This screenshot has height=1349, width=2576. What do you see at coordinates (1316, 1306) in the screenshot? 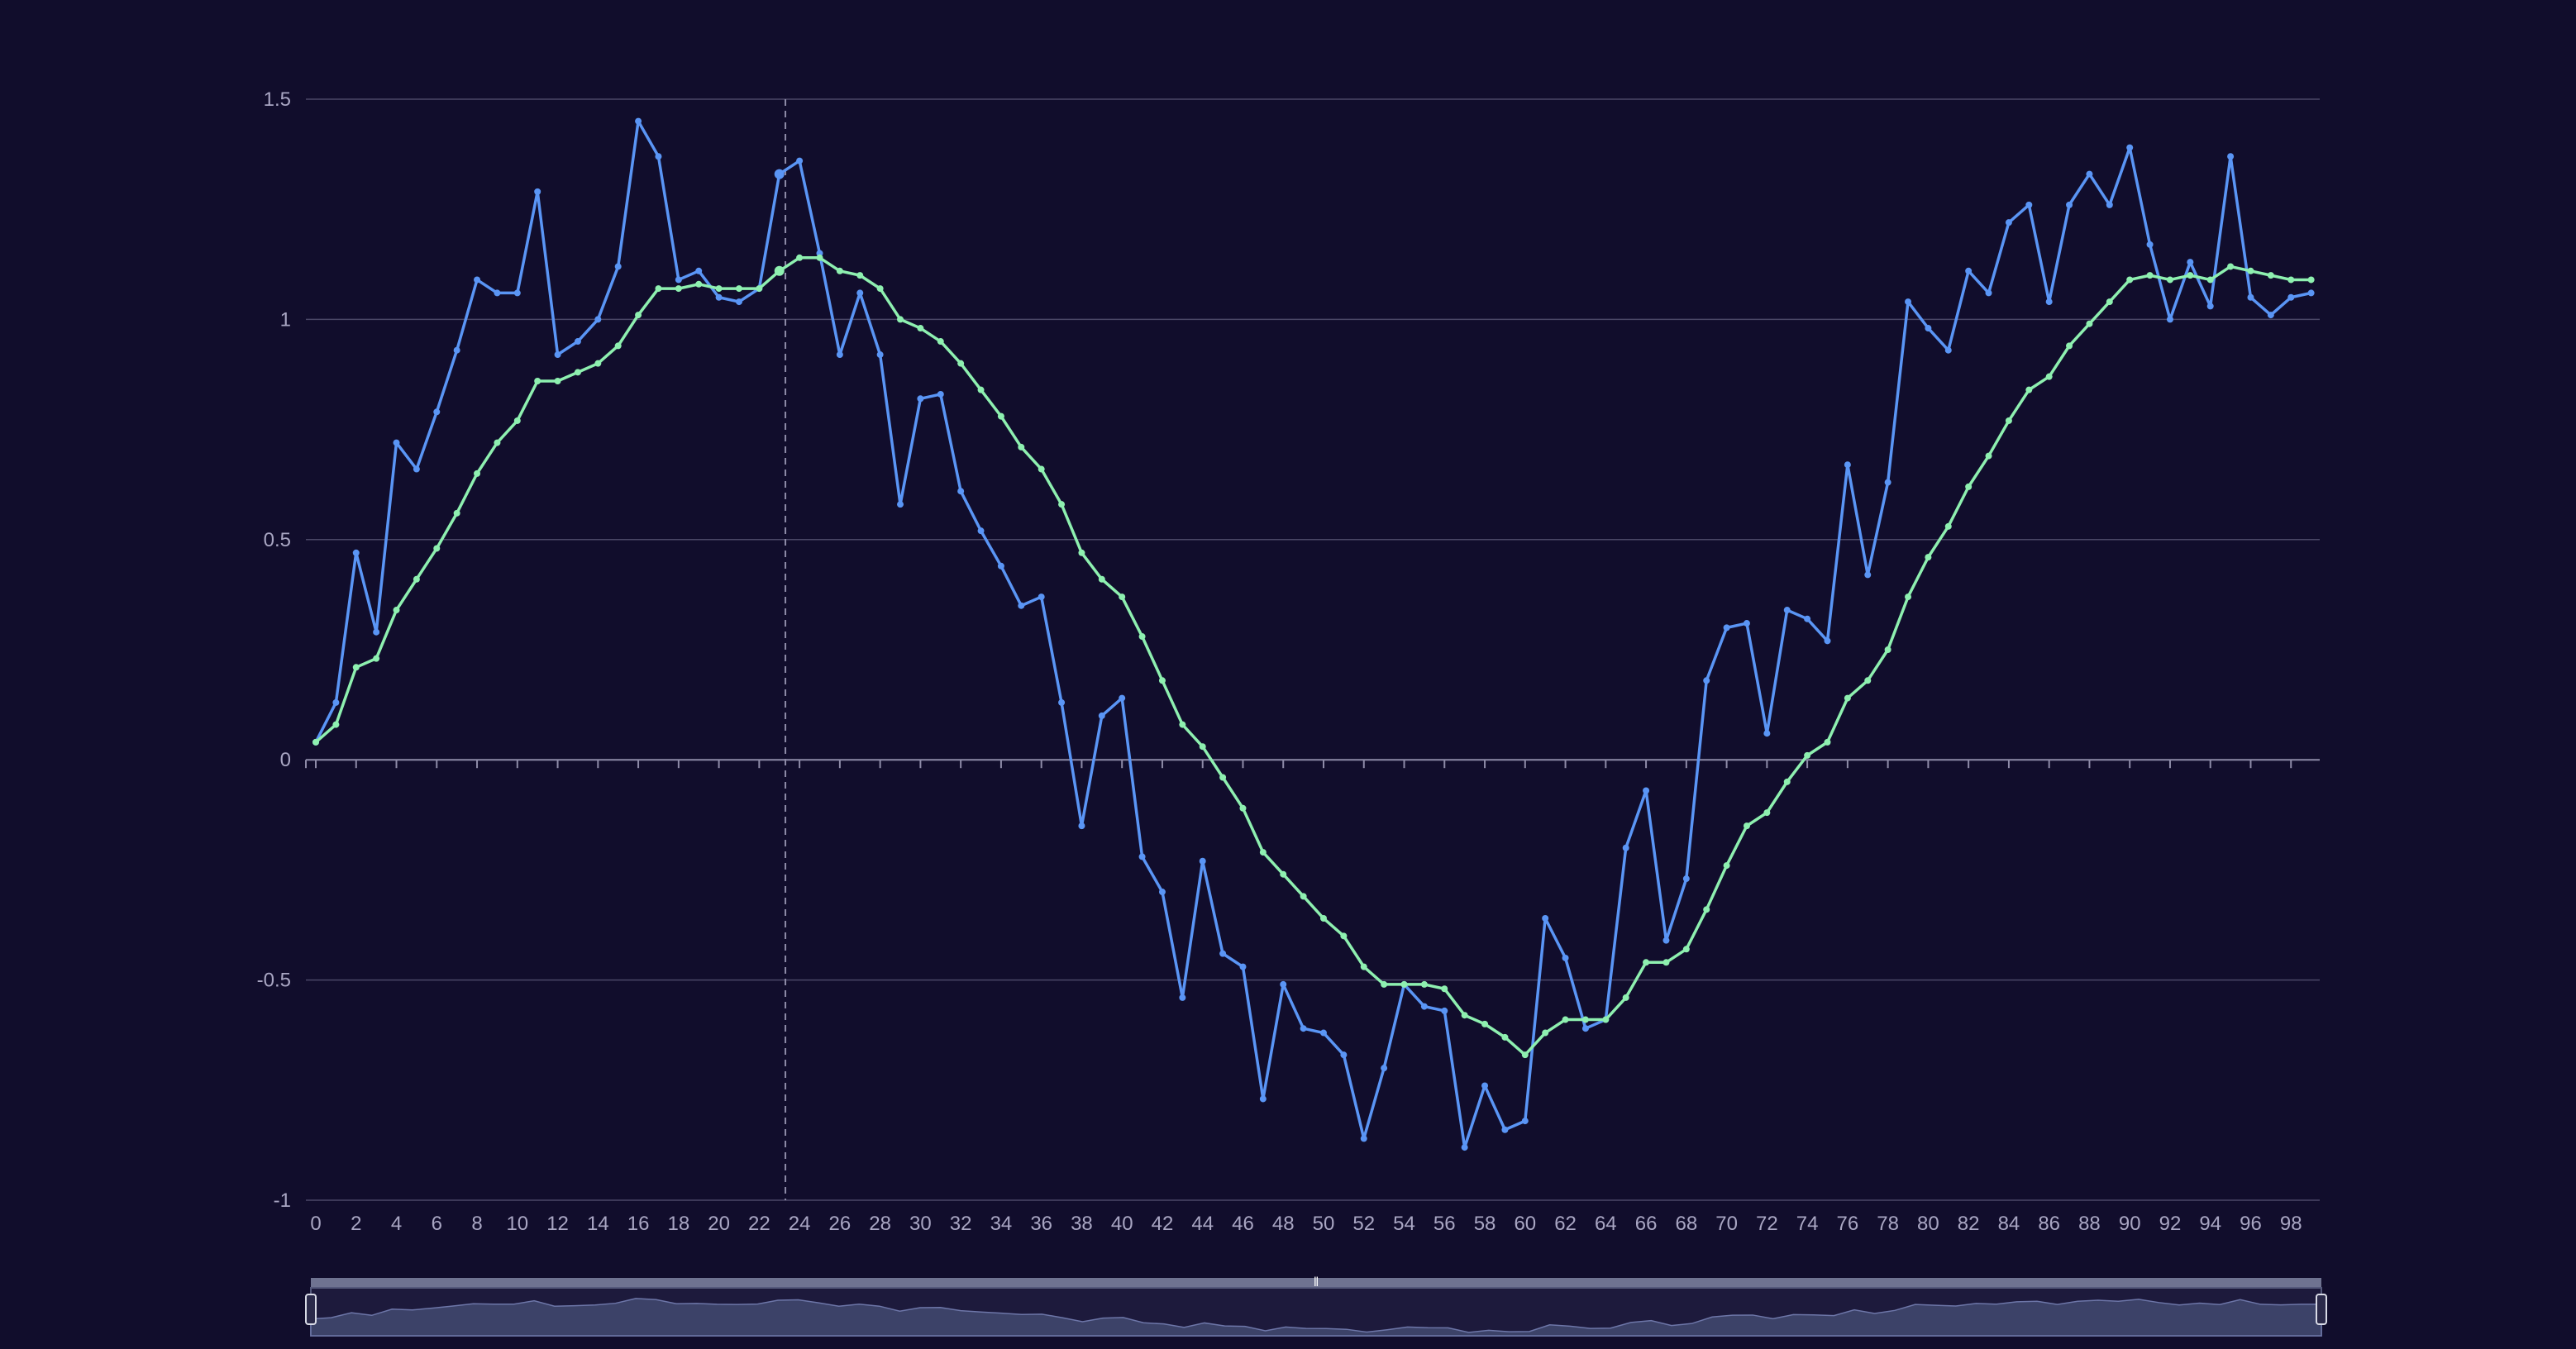
I see `zoom-slider: ‖` at bounding box center [1316, 1306].